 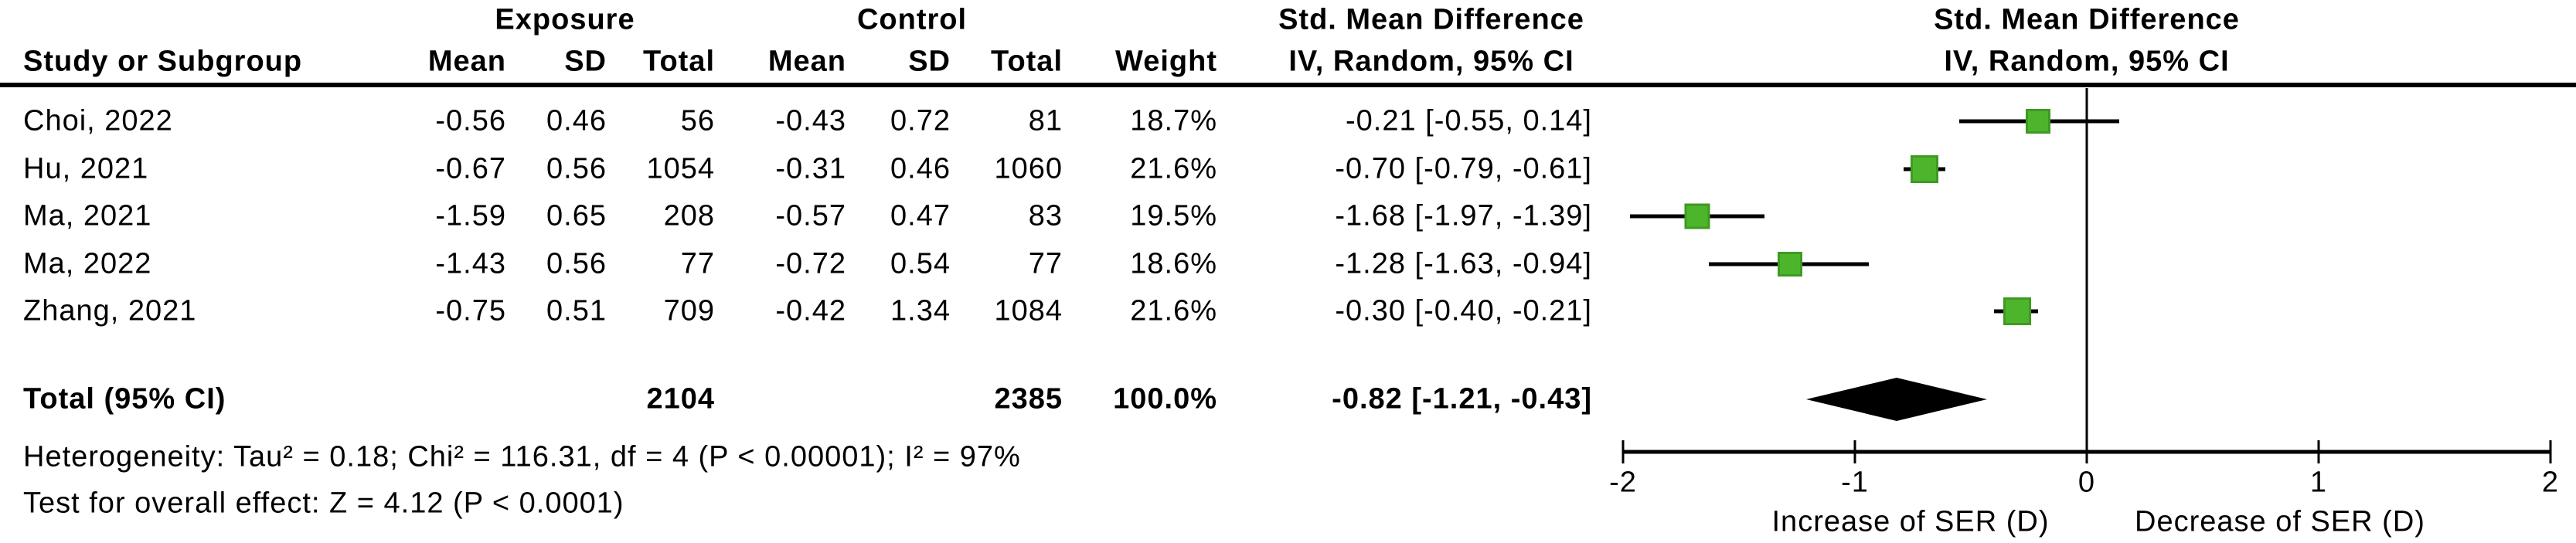 I want to click on control-sd-header: SD, so click(x=930, y=61).